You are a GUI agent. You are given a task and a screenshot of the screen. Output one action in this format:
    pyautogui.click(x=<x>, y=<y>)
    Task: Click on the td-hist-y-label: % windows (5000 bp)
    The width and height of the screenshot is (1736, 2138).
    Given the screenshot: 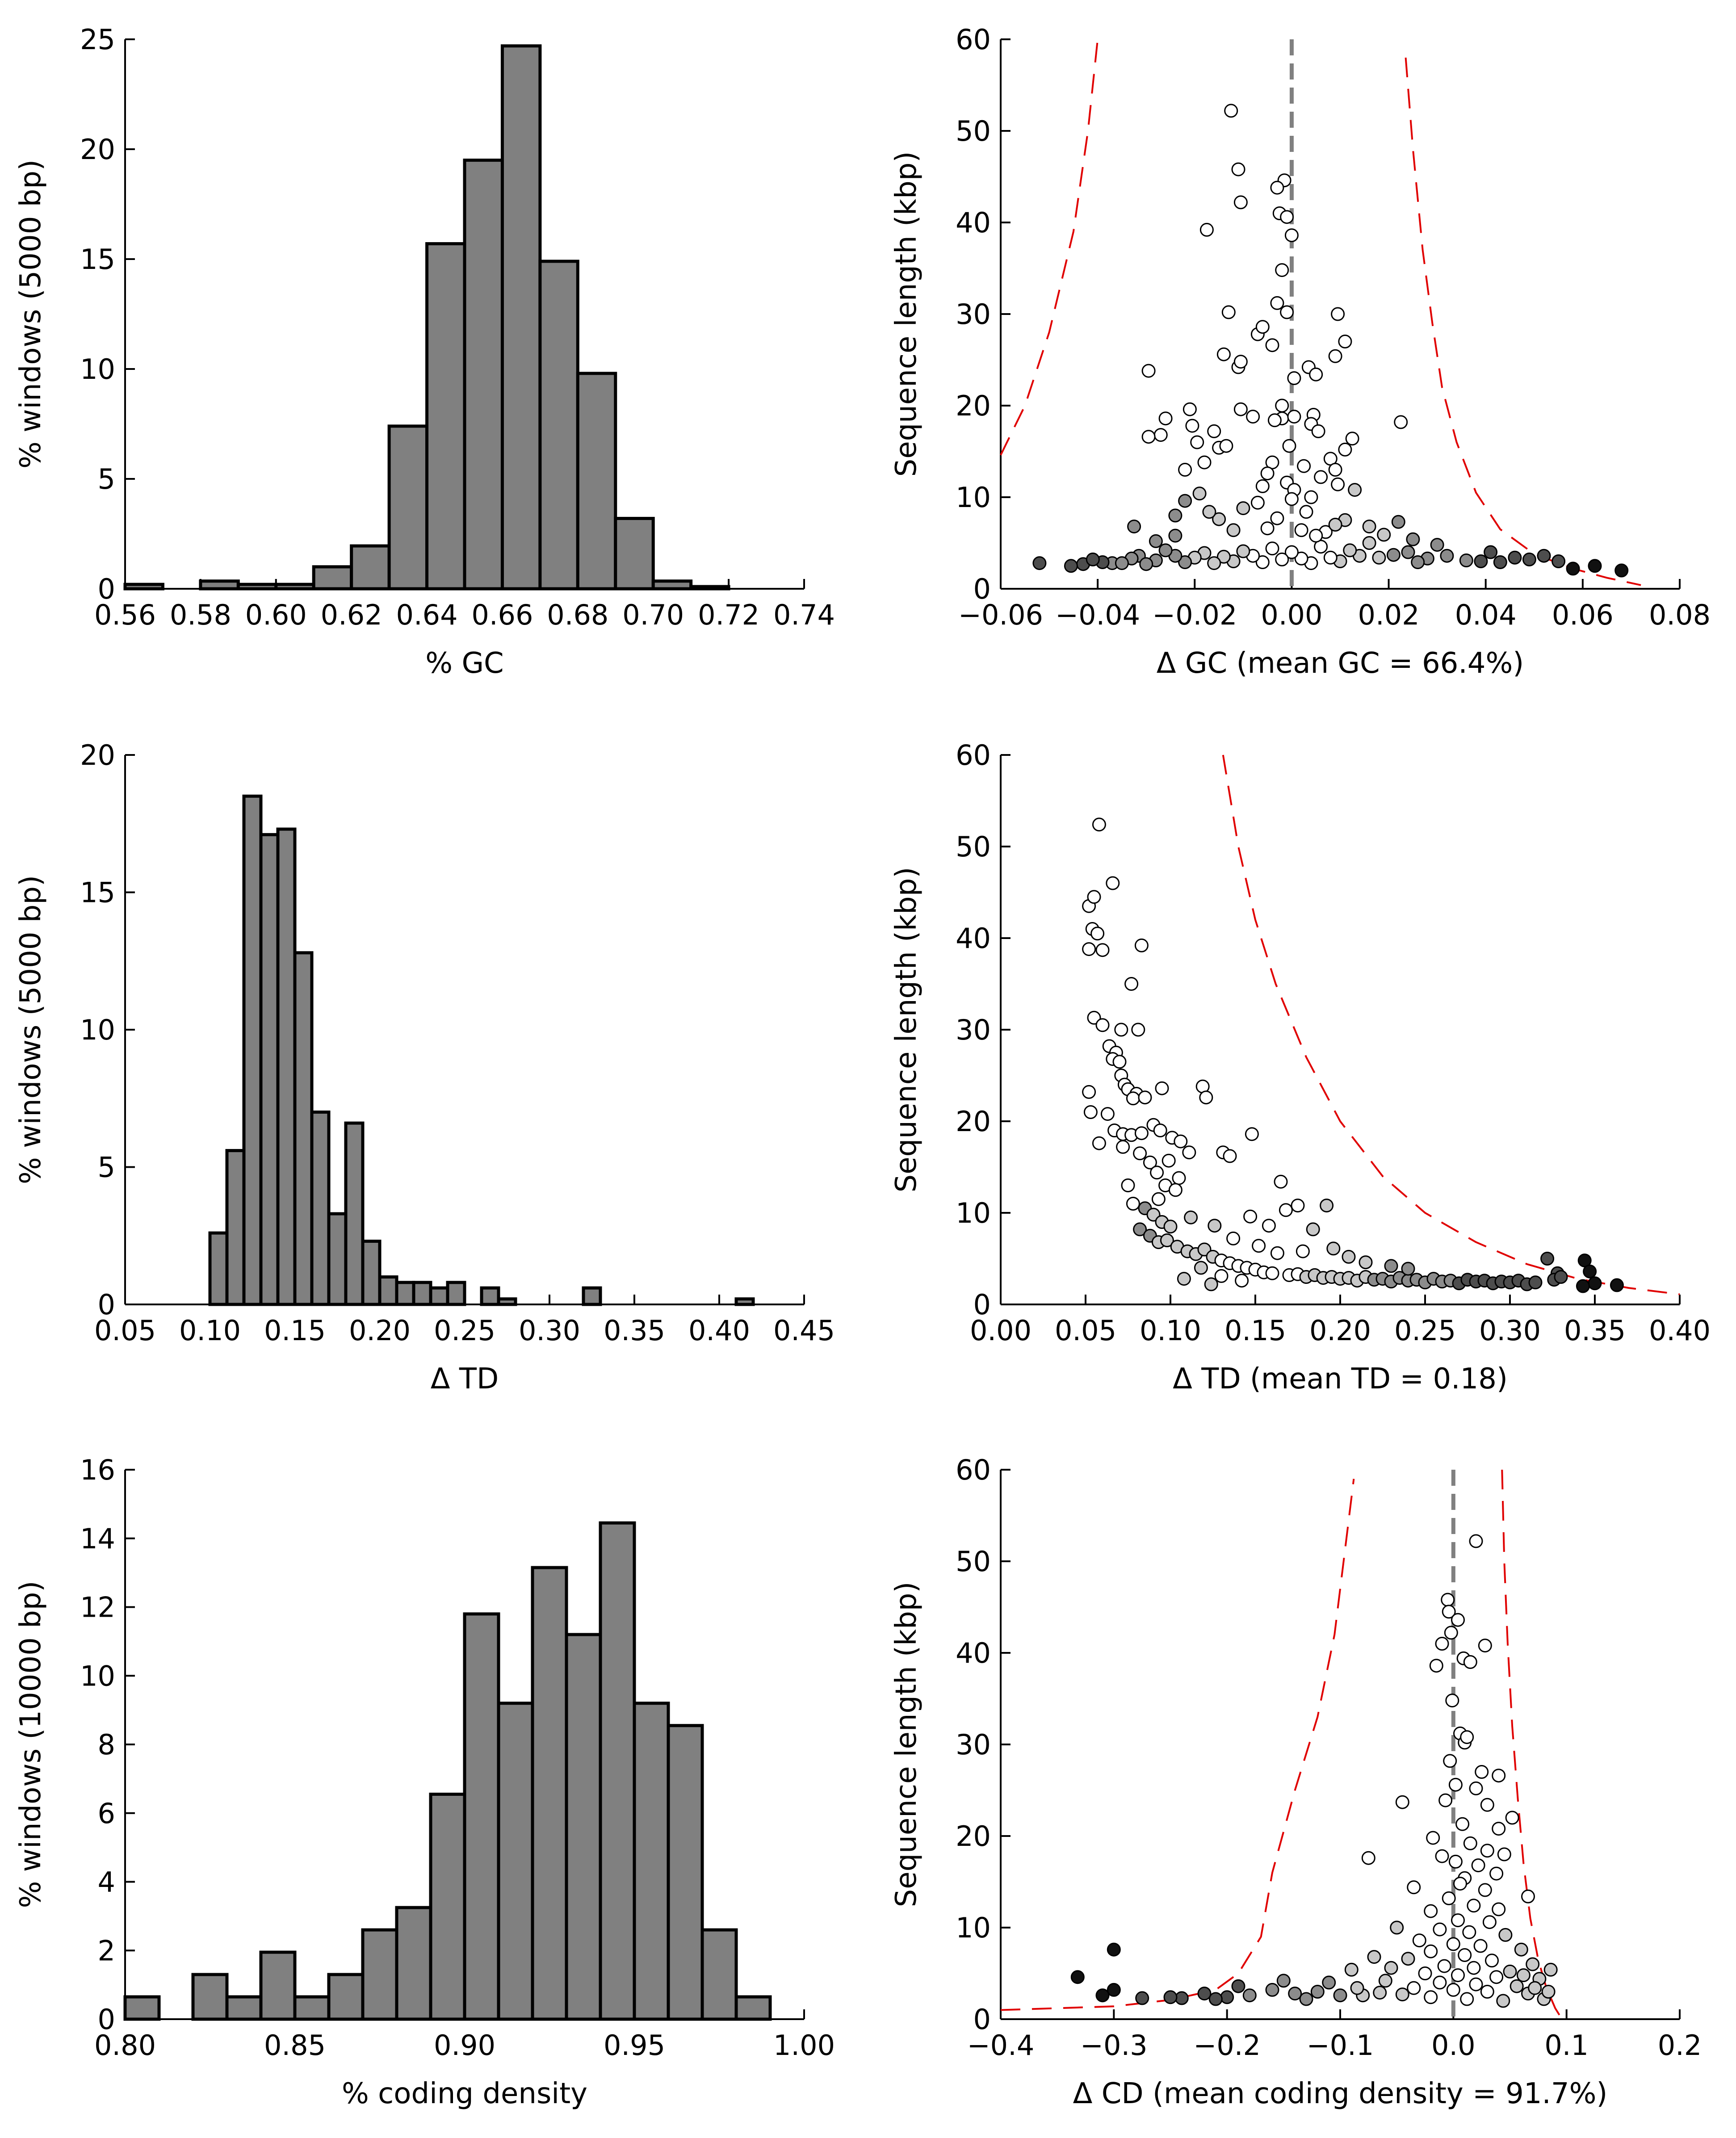 What is the action you would take?
    pyautogui.click(x=30, y=1029)
    